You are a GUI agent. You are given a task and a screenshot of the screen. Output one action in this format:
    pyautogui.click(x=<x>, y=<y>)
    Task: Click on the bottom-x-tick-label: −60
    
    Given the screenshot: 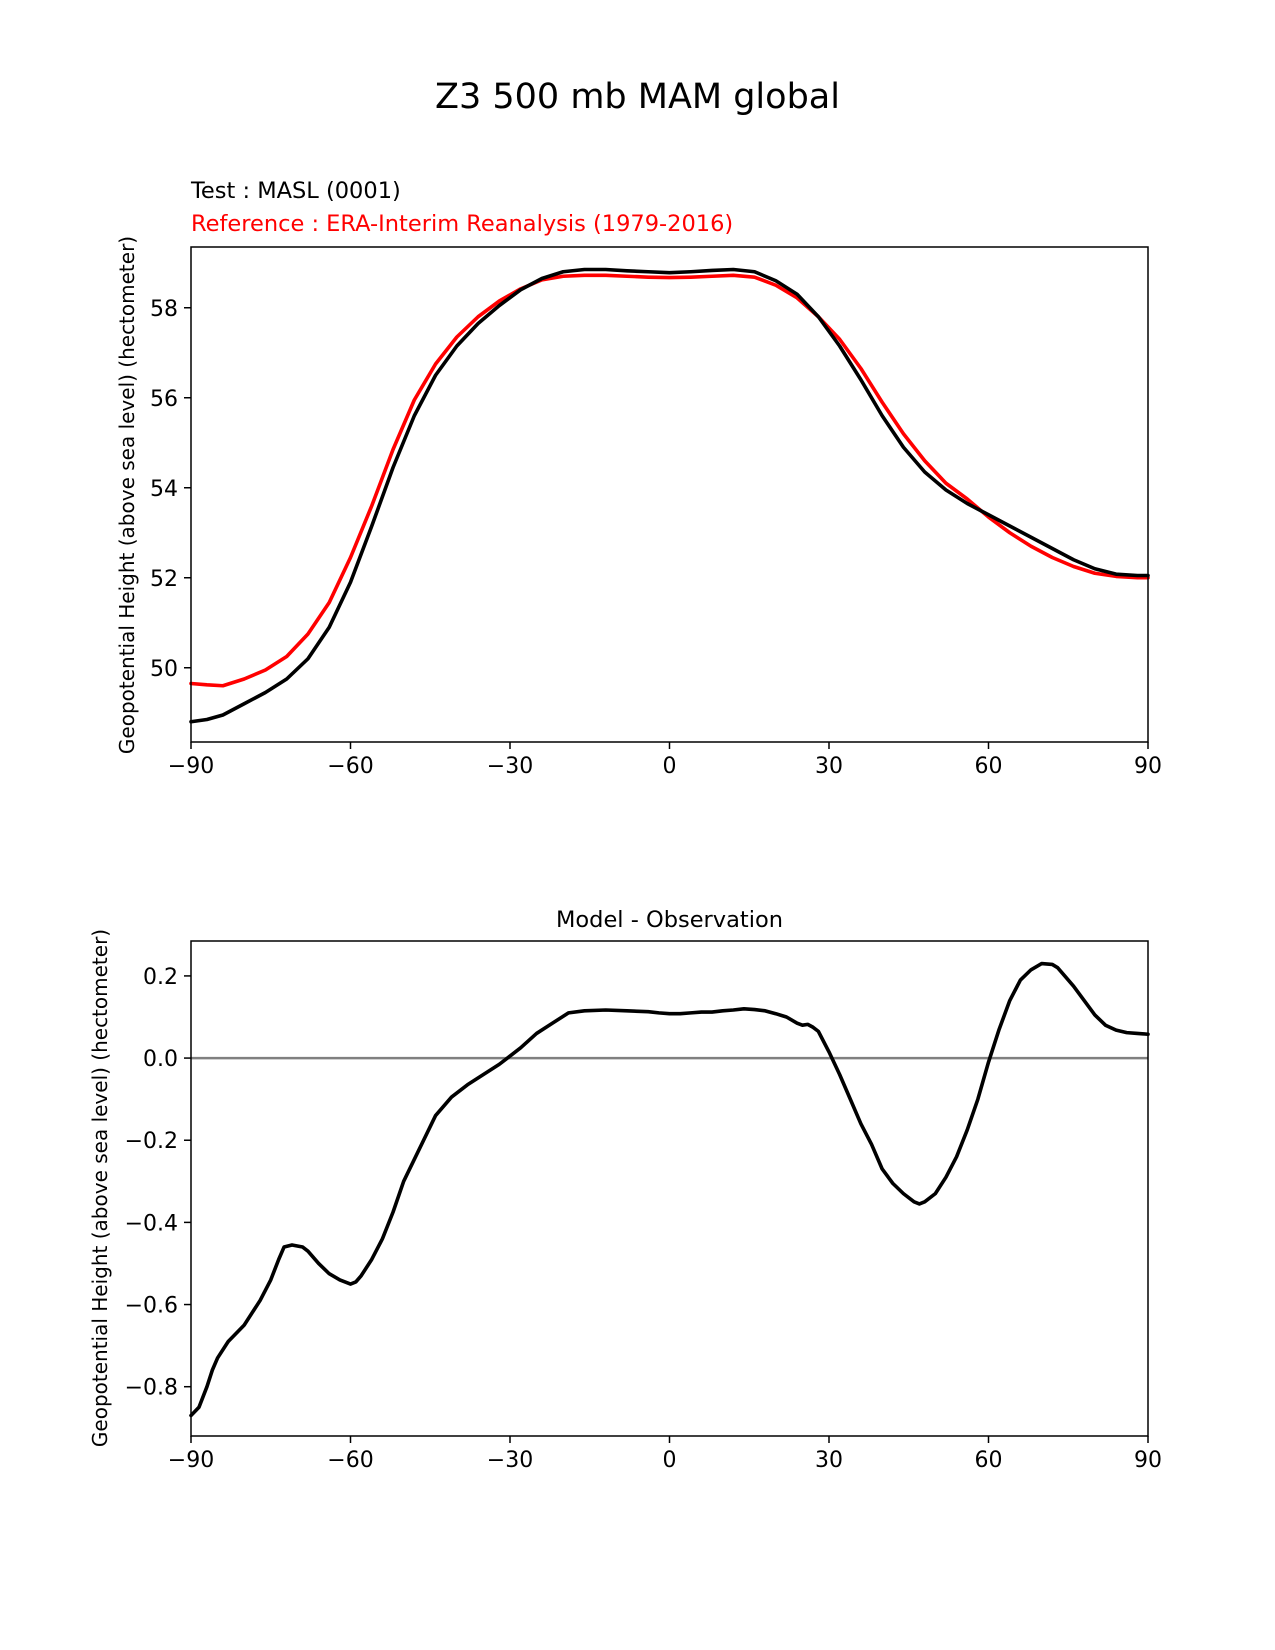 What is the action you would take?
    pyautogui.click(x=350, y=1460)
    